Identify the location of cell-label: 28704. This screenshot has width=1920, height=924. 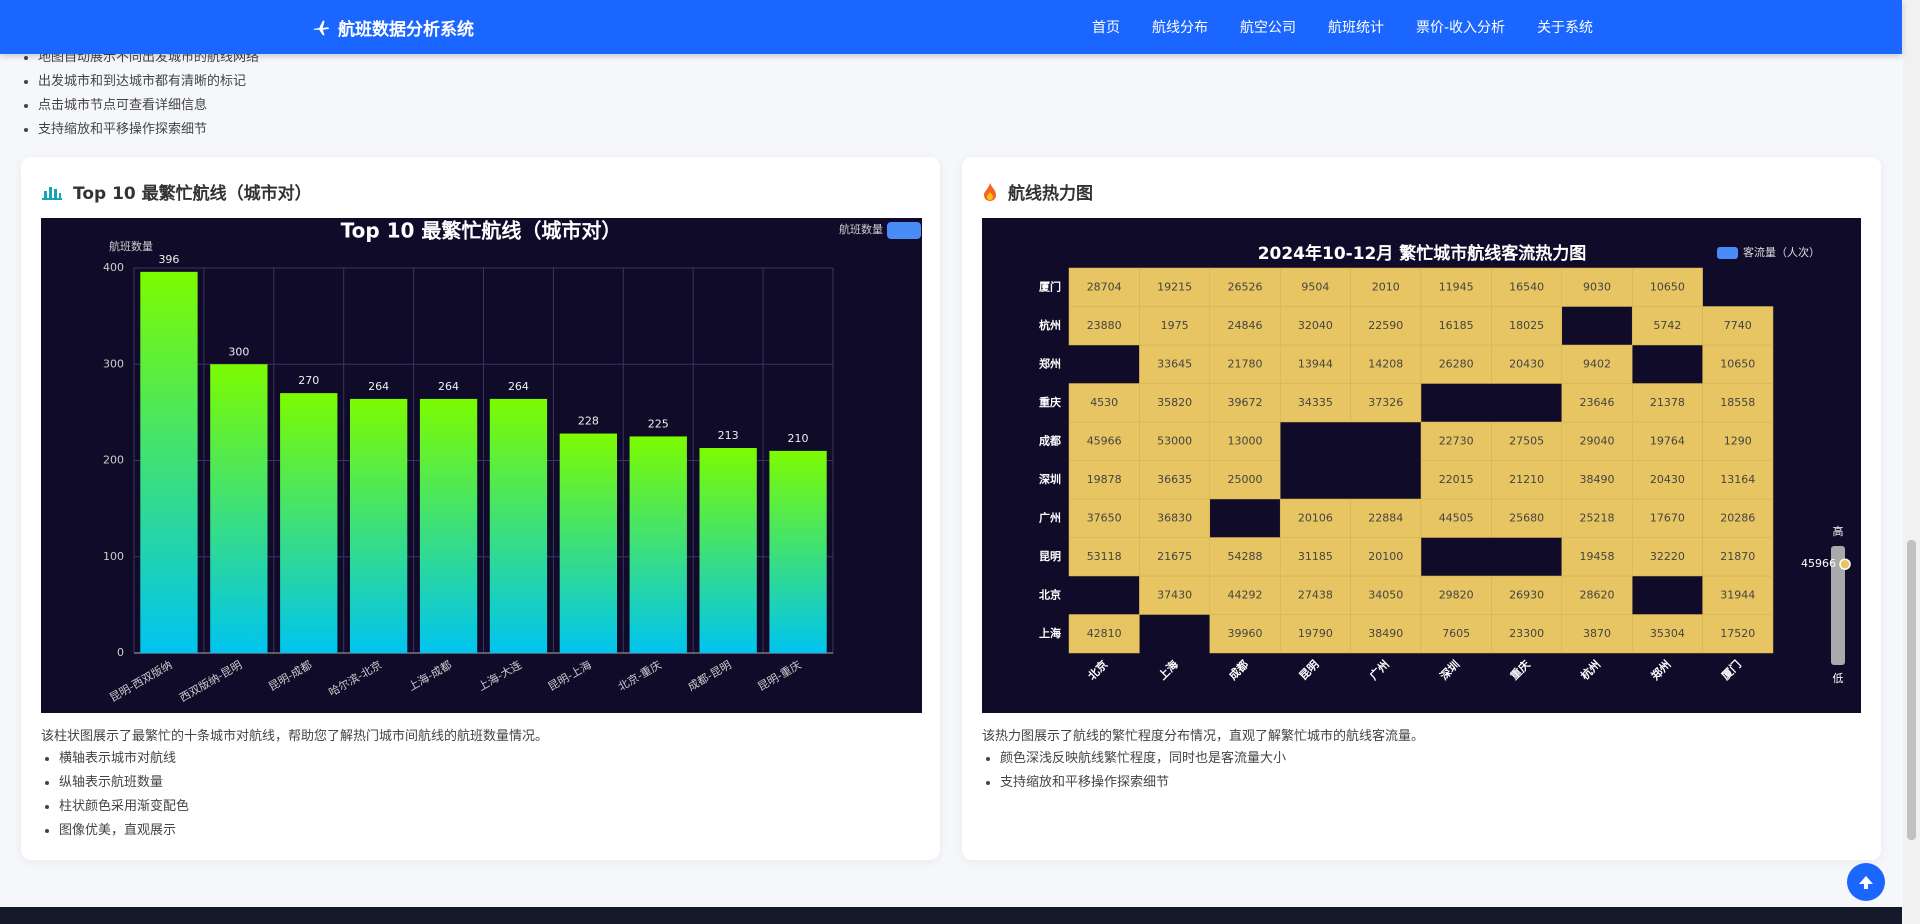
(1104, 286).